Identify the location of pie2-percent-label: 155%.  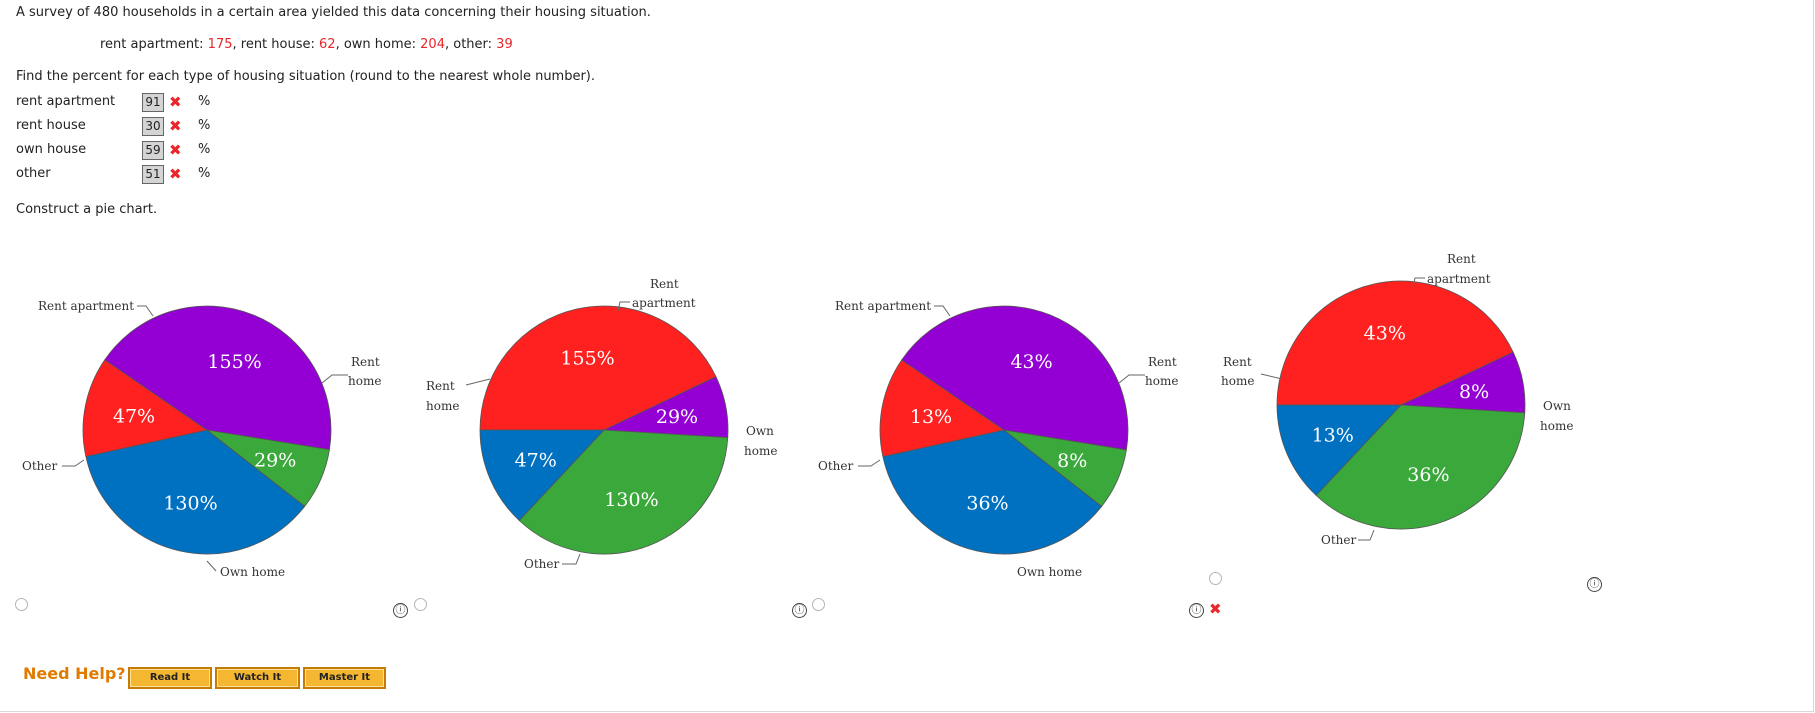
(587, 358).